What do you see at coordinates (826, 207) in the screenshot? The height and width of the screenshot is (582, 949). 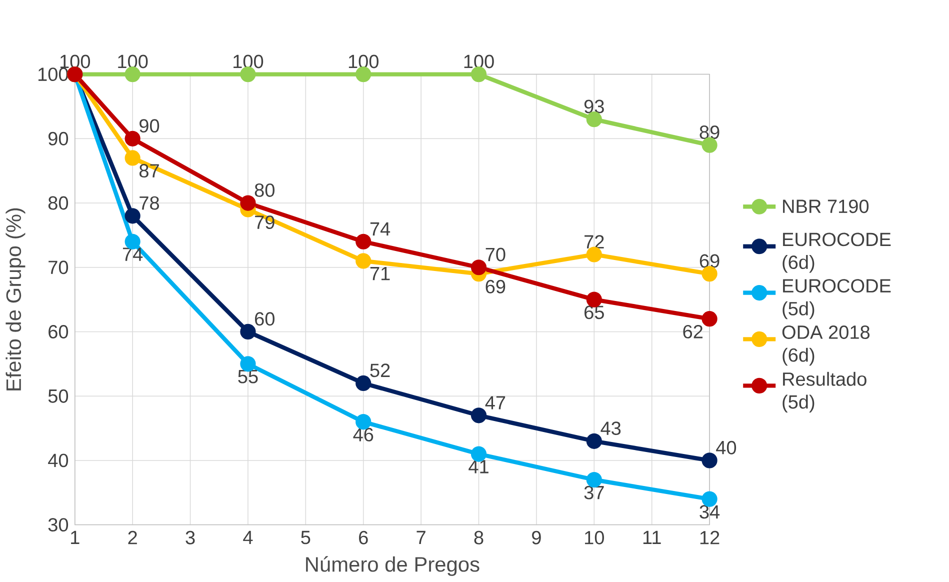 I see `legend-label: NBR 7190` at bounding box center [826, 207].